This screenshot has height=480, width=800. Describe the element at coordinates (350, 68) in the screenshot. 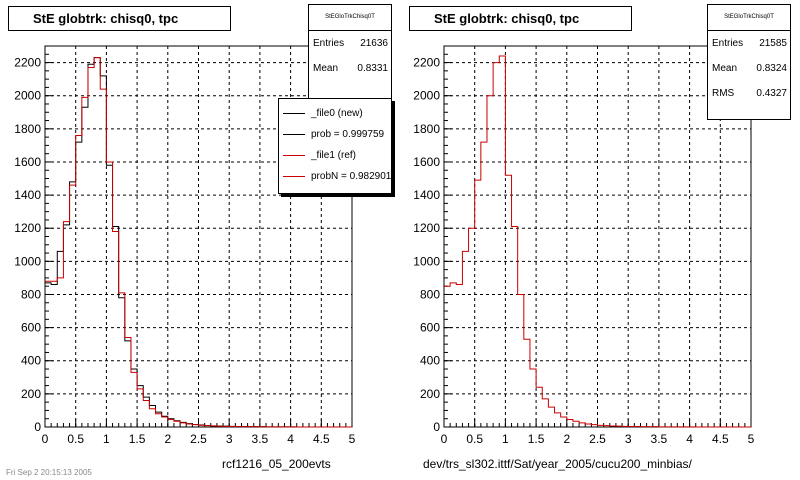

I see `left-stat-mean: Mean 0.8331` at that location.